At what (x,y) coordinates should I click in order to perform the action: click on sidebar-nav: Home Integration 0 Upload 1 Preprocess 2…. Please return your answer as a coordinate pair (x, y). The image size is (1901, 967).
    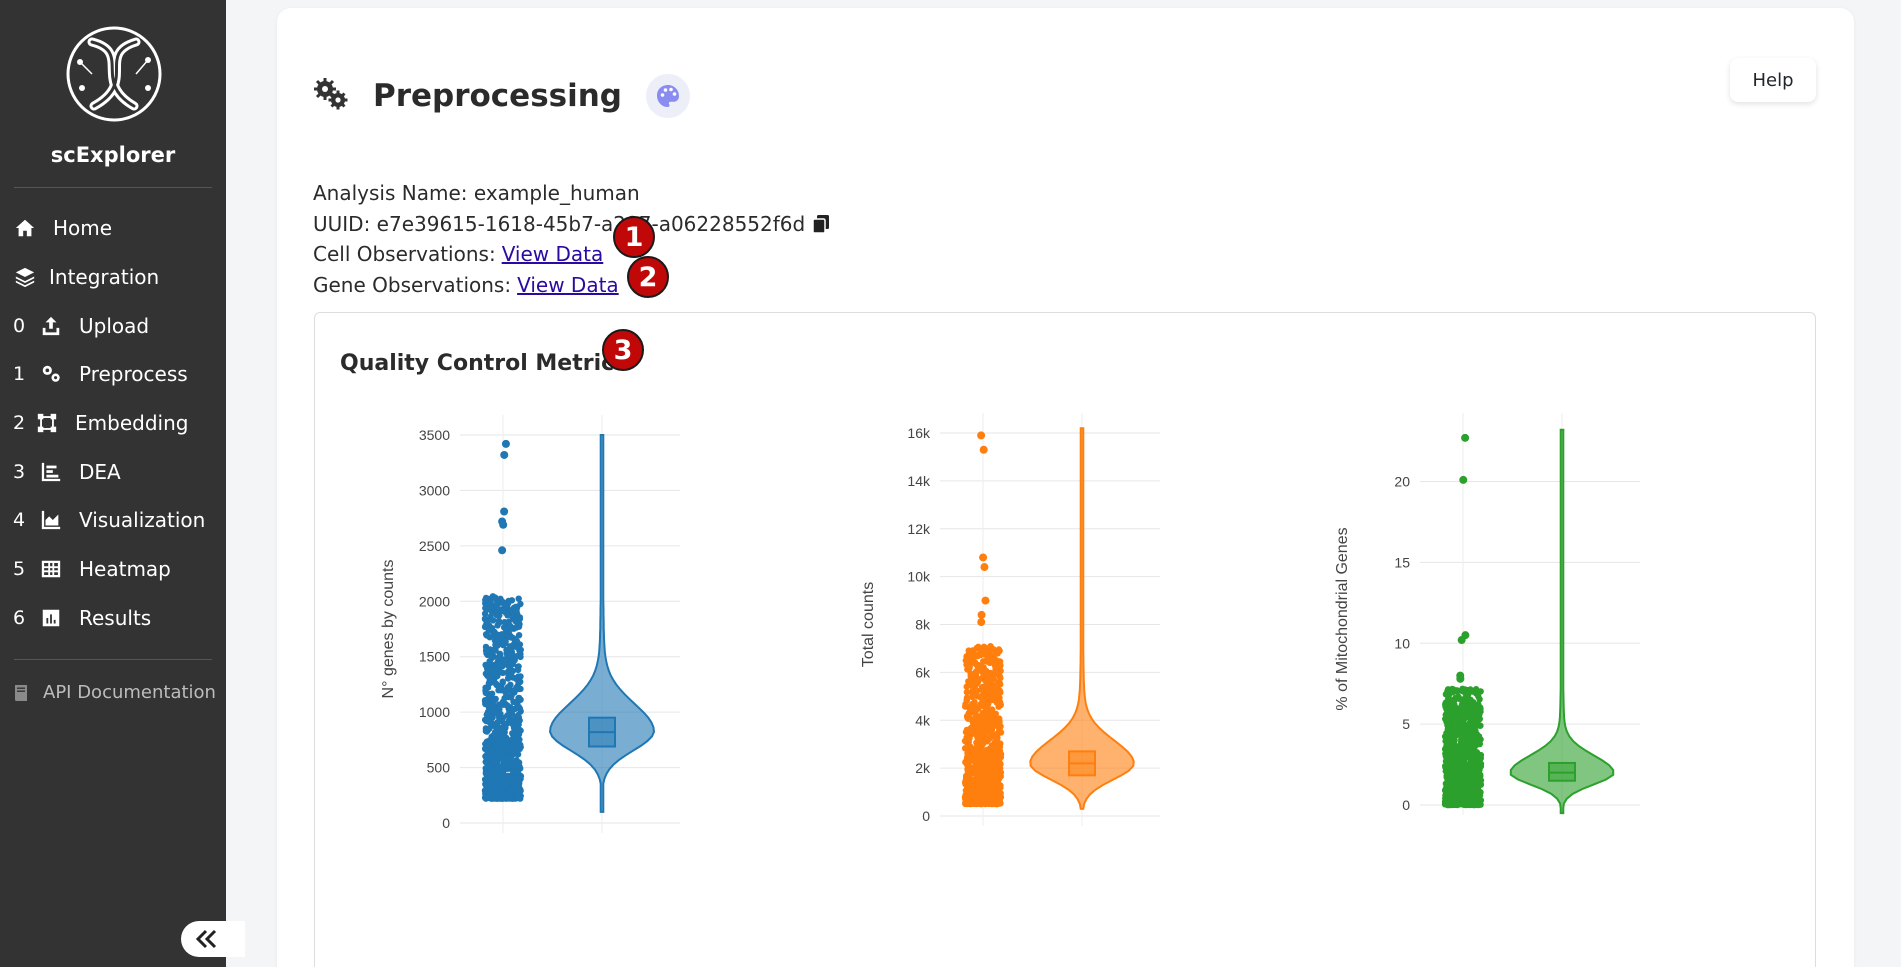
    Looking at the image, I should click on (113, 423).